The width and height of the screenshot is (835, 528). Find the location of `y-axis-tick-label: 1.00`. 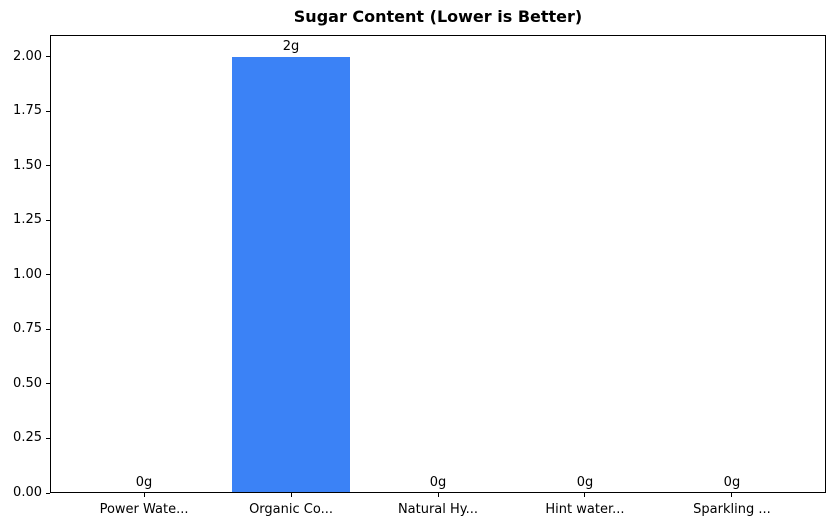

y-axis-tick-label: 1.00 is located at coordinates (27, 274).